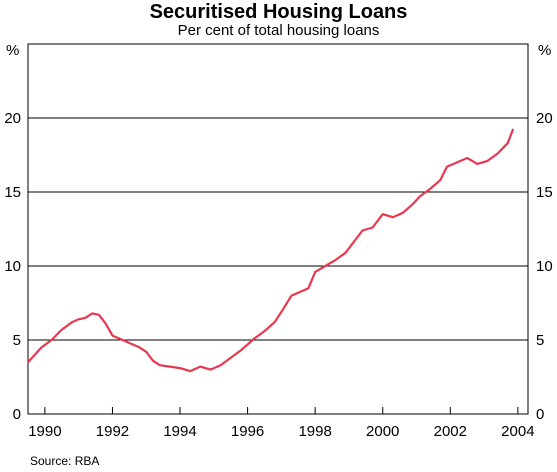 This screenshot has height=472, width=557. Describe the element at coordinates (179, 431) in the screenshot. I see `x-tick-label: 1994` at that location.